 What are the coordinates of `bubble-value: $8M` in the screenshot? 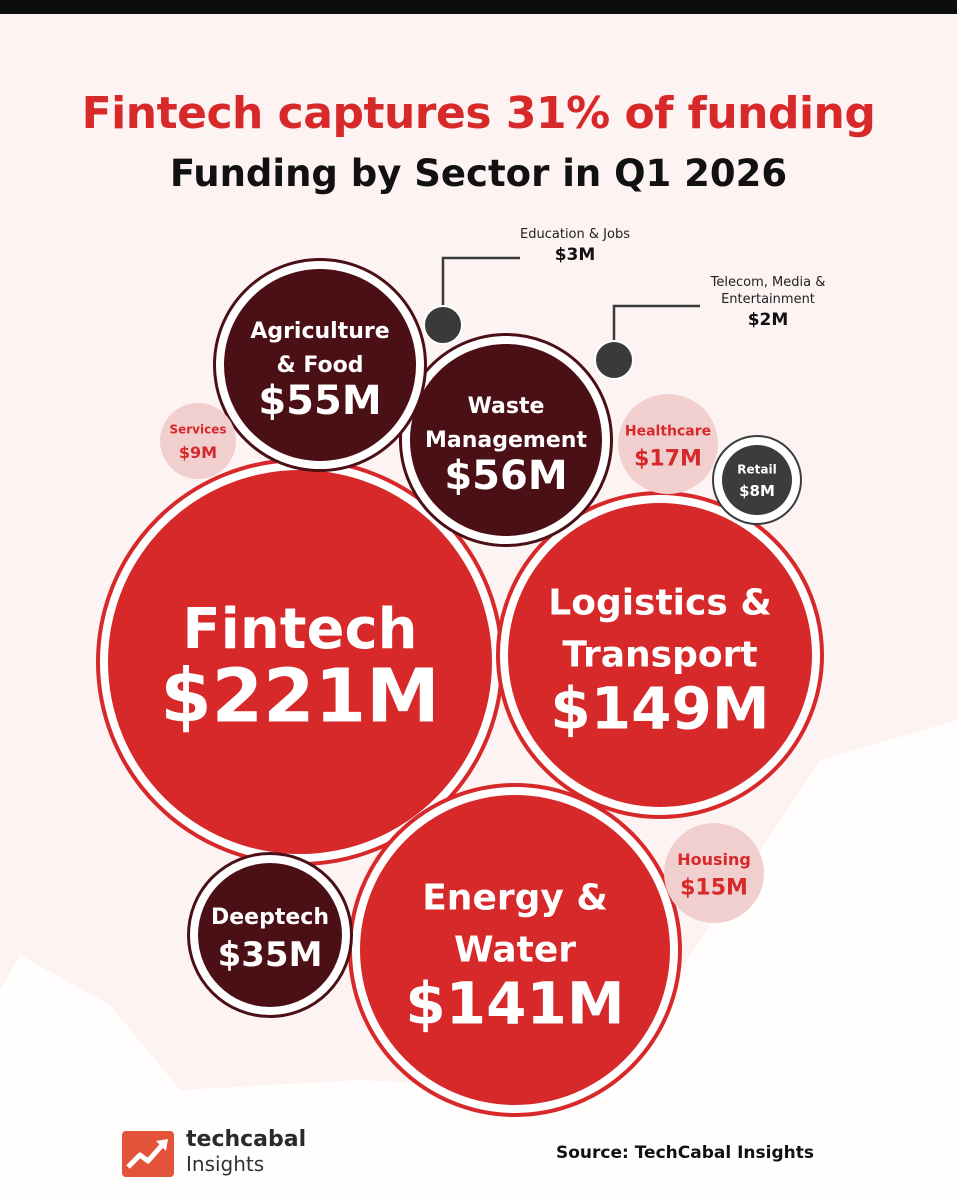 It's located at (757, 491).